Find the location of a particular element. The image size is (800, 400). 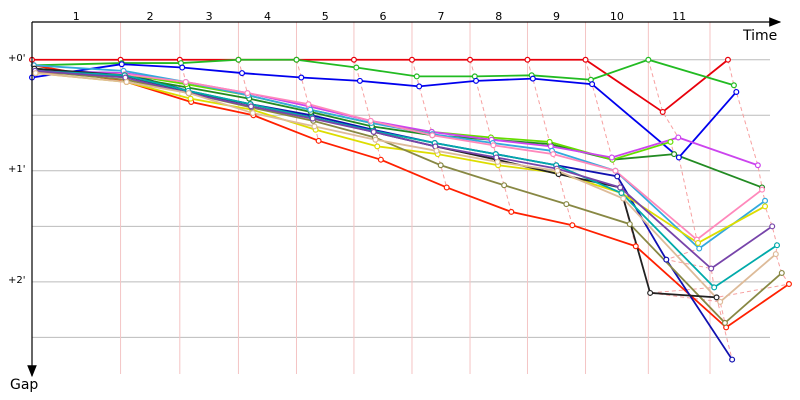

lap-connector is located at coordinates (752, 209).